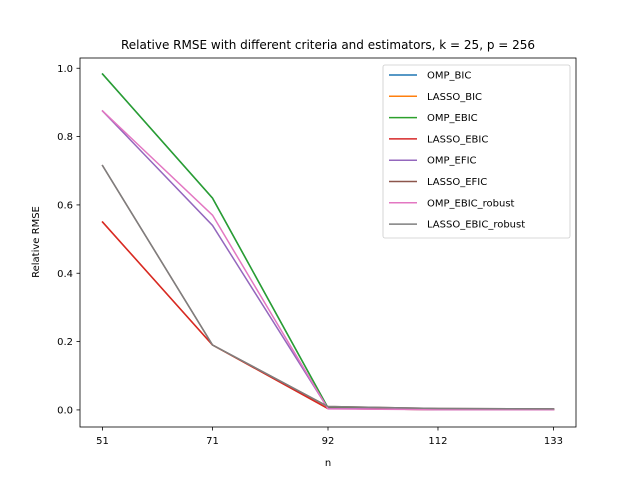  Describe the element at coordinates (65, 410) in the screenshot. I see `y-tick-label: 0.0` at that location.